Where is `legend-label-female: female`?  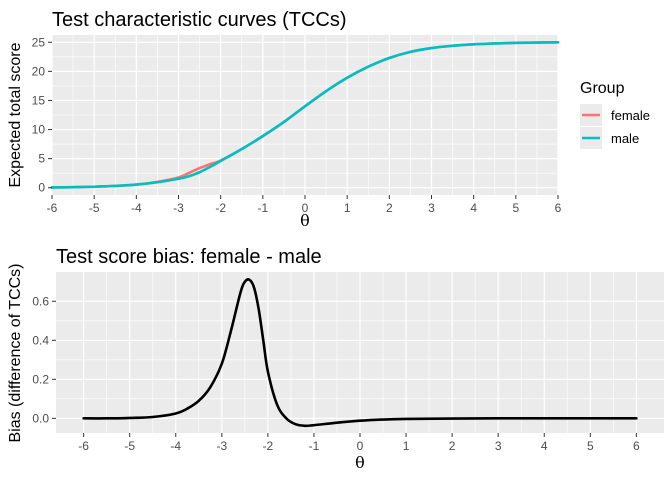 legend-label-female: female is located at coordinates (630, 115).